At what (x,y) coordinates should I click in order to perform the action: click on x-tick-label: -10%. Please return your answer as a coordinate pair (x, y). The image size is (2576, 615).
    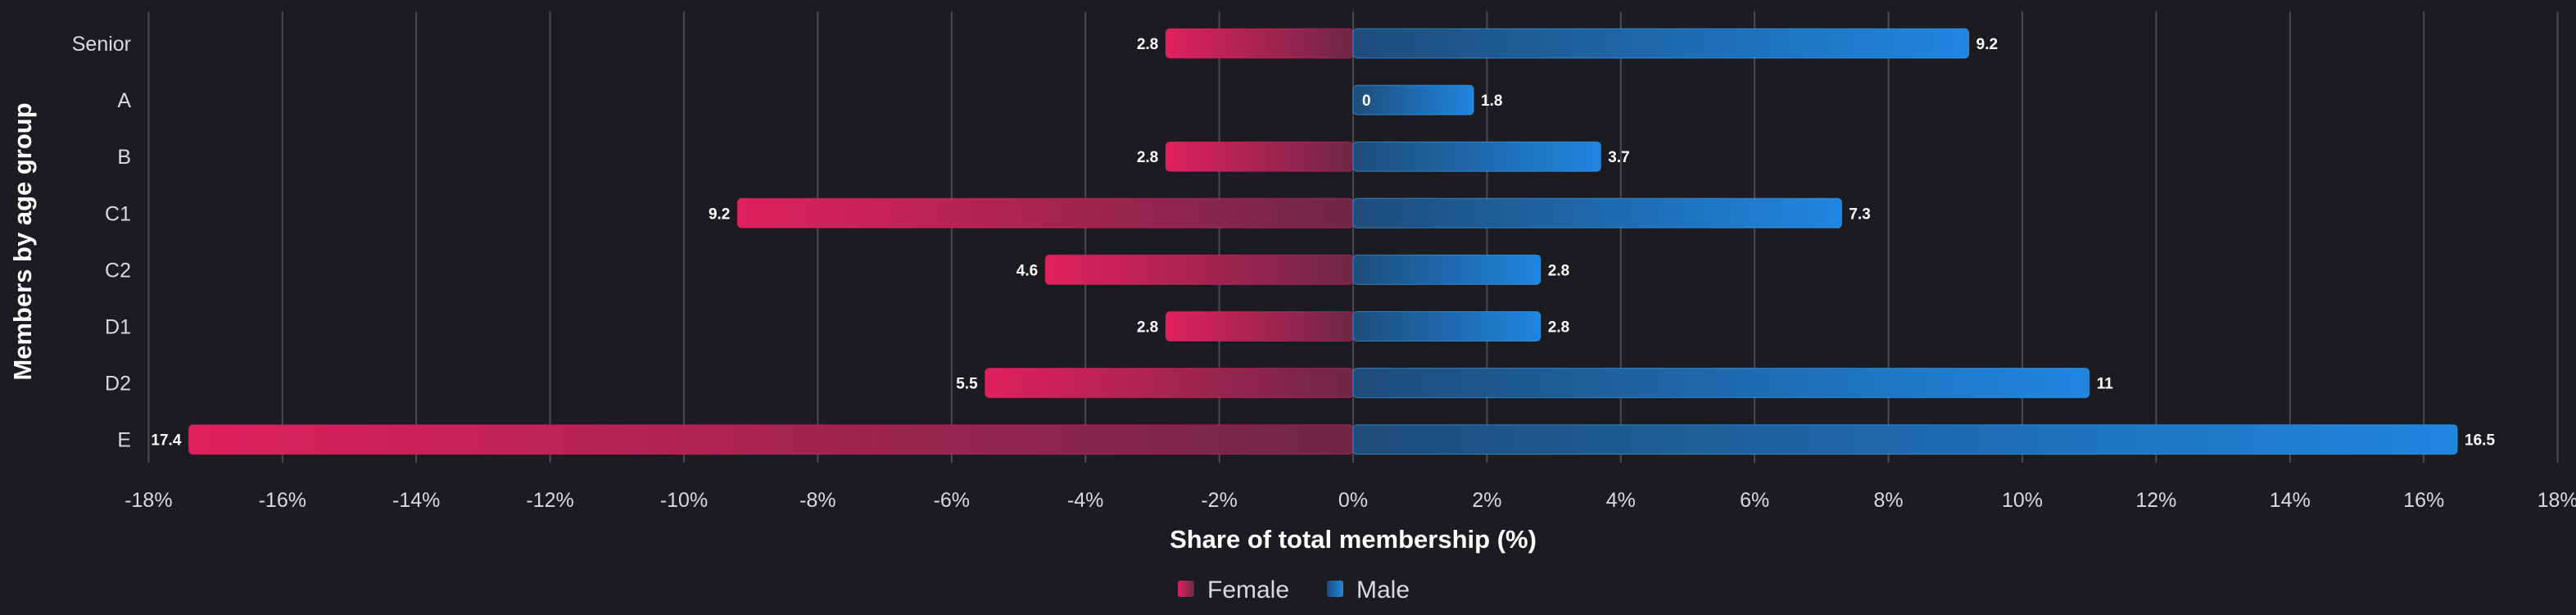
    Looking at the image, I should click on (684, 501).